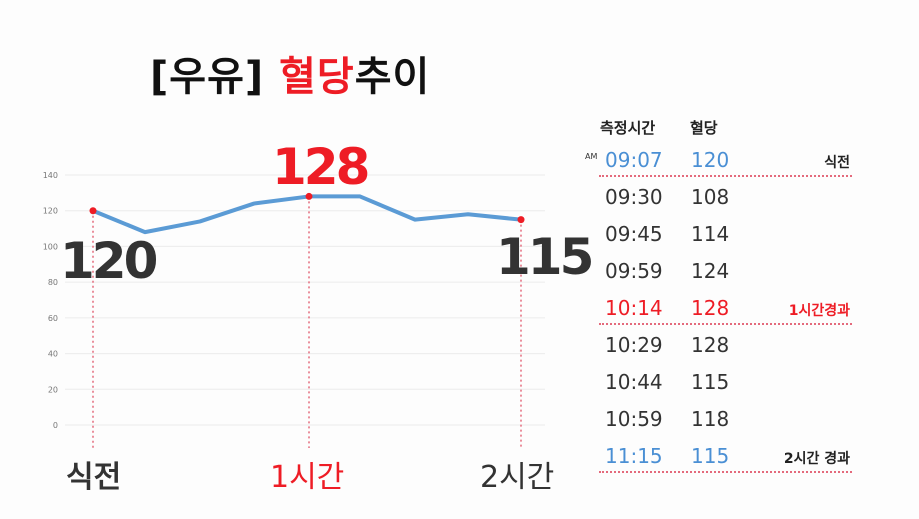  I want to click on table-row: 09:59 124, so click(727, 277).